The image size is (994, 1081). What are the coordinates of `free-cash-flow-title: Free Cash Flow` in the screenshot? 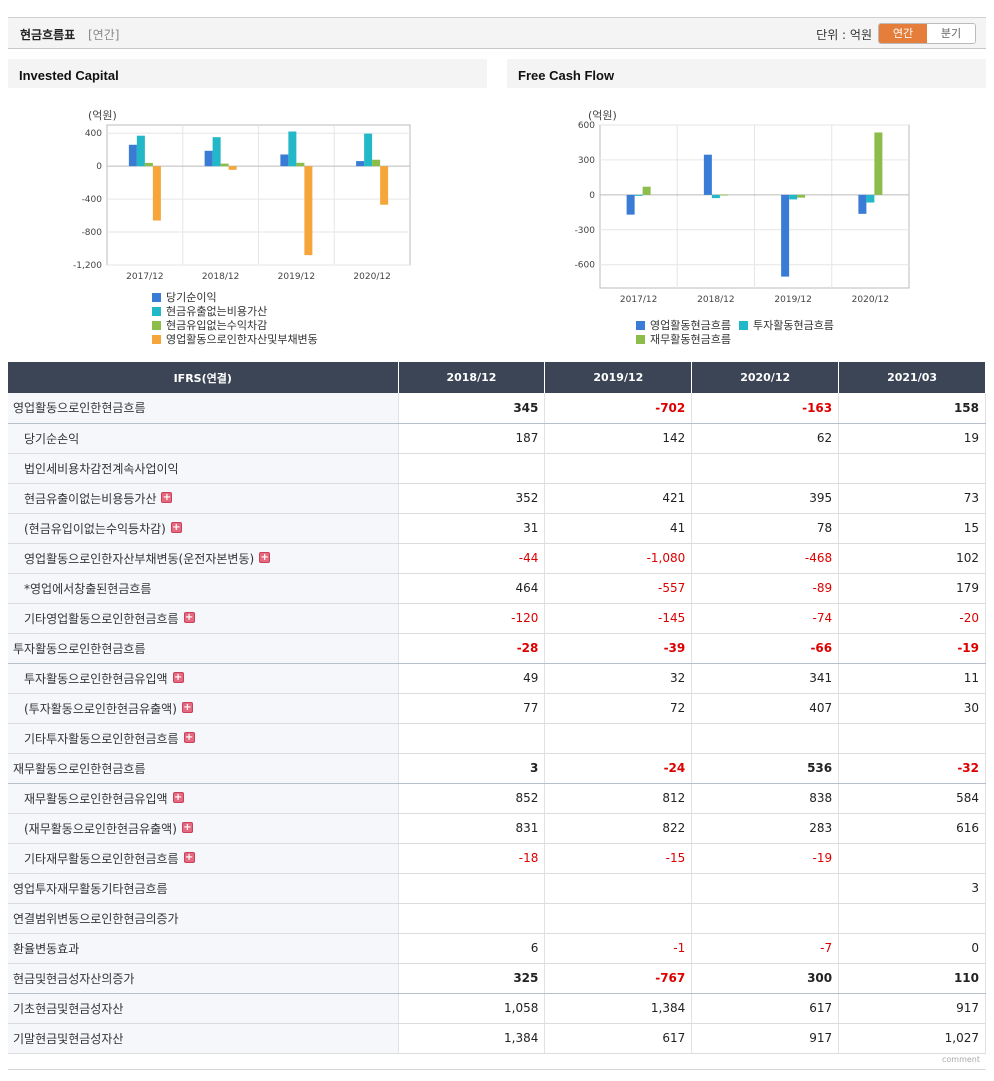 It's located at (746, 73).